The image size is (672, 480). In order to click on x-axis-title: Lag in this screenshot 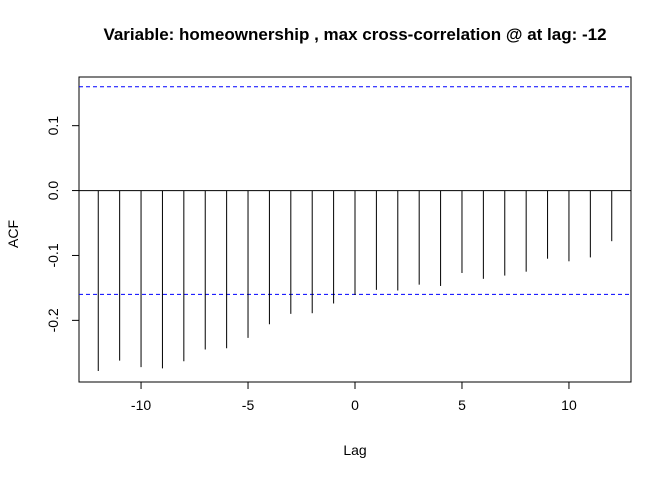, I will do `click(354, 450)`.